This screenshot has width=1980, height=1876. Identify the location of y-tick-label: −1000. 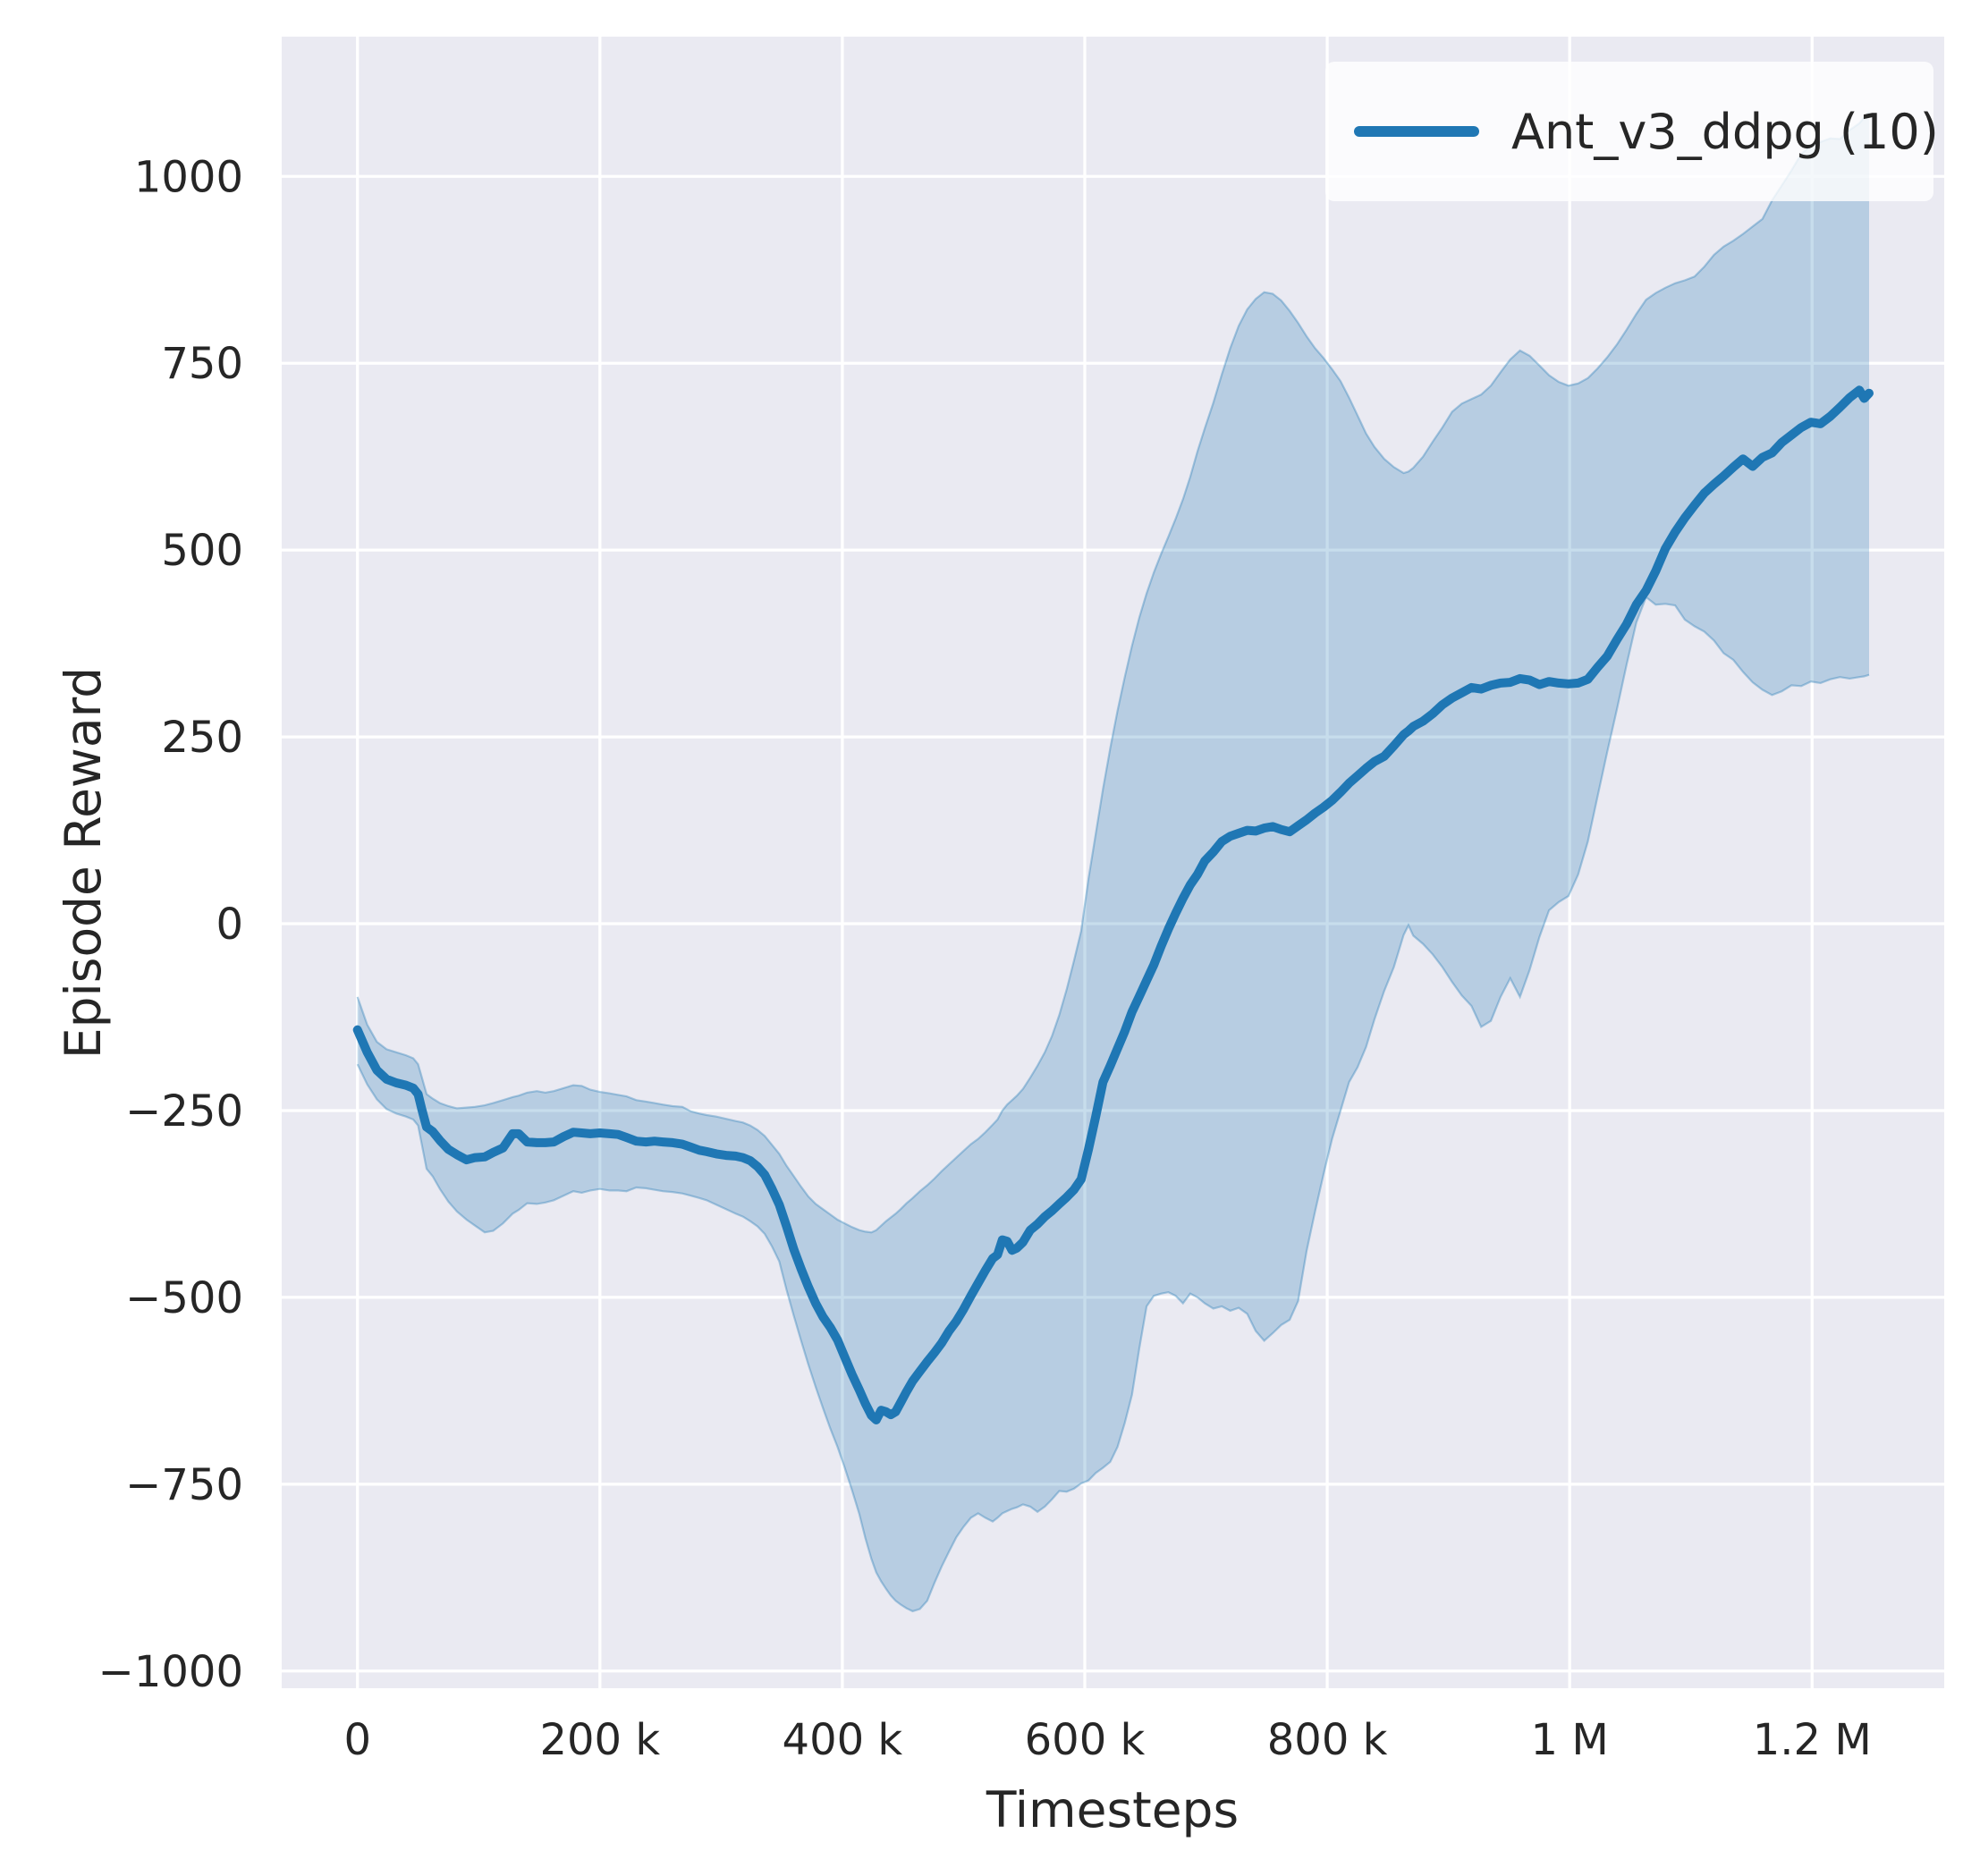
(170, 1672).